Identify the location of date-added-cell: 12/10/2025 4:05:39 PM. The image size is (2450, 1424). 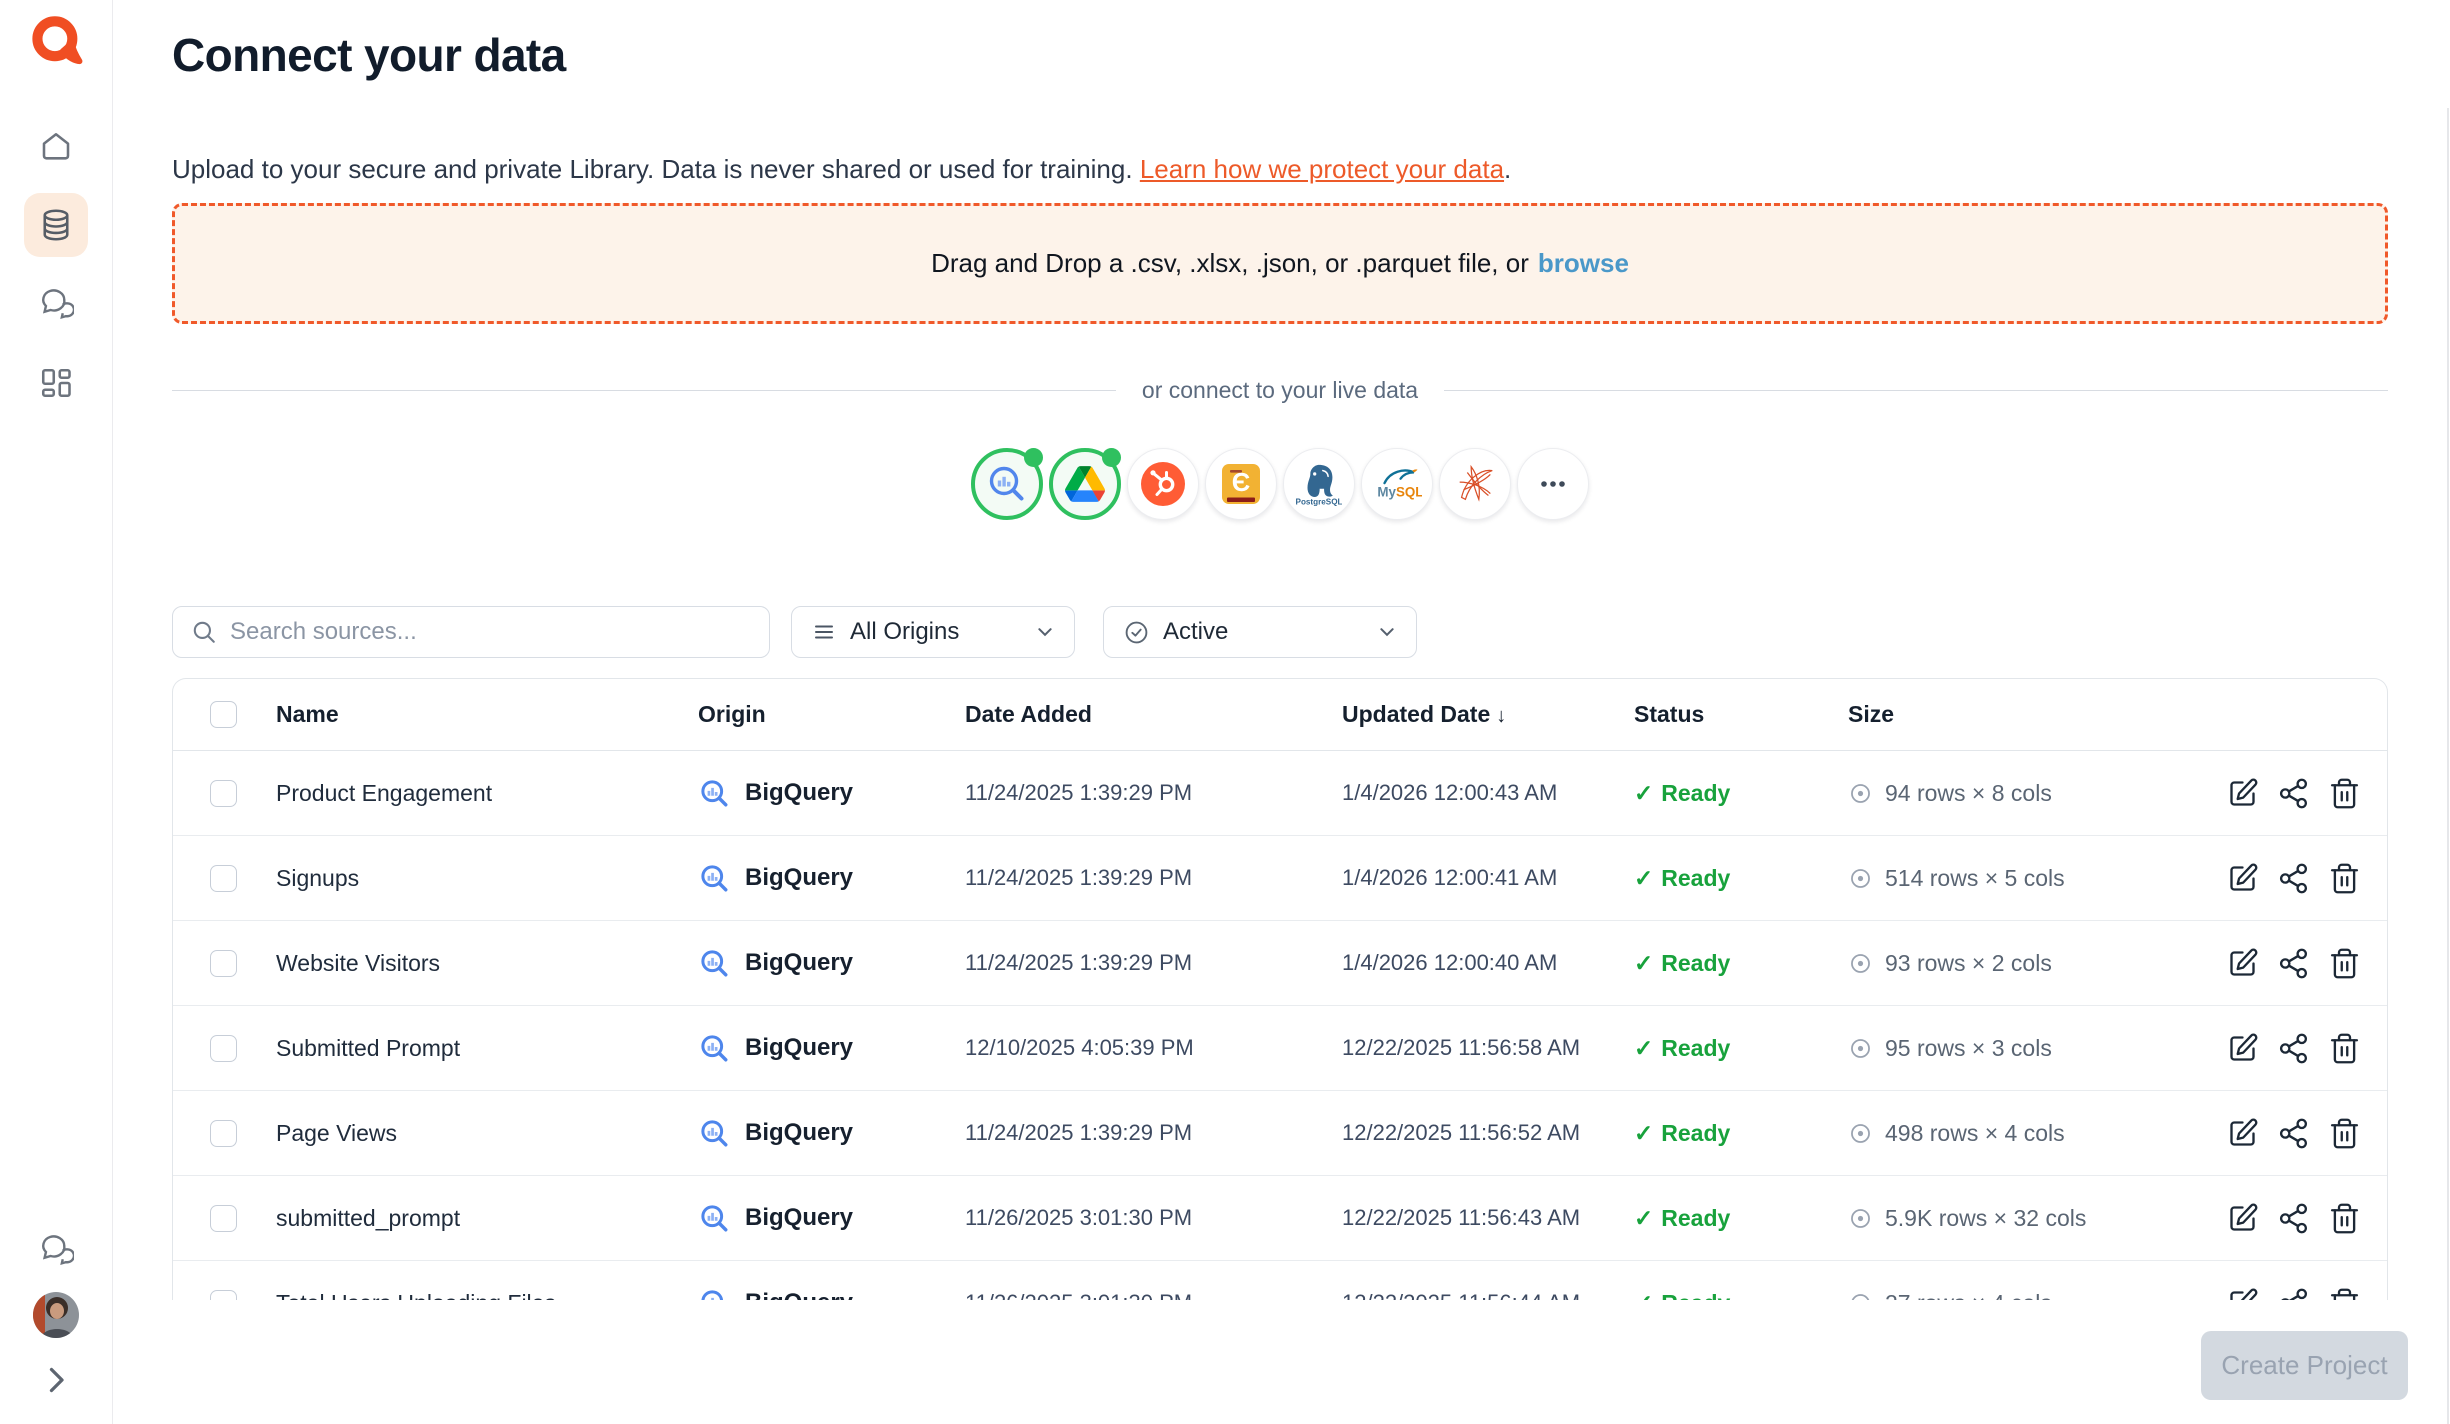
(1079, 1047).